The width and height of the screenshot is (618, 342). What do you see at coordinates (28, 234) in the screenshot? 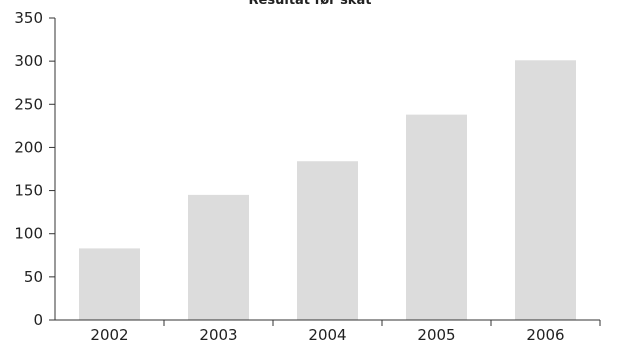
I see `y-tick-label-100: 100` at bounding box center [28, 234].